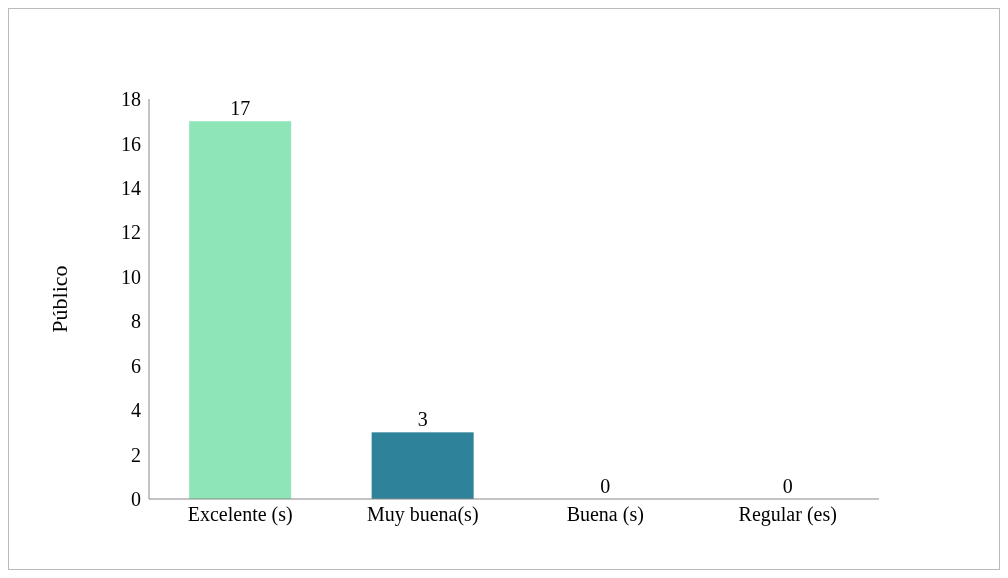 The width and height of the screenshot is (1008, 578). What do you see at coordinates (131, 143) in the screenshot?
I see `y-tick-label: 16` at bounding box center [131, 143].